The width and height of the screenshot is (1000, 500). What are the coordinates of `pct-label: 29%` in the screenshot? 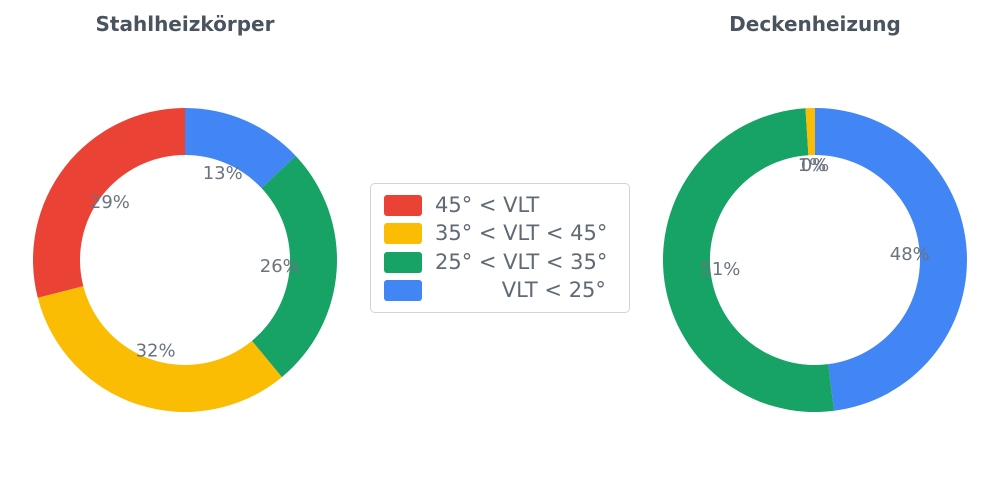 It's located at (110, 202).